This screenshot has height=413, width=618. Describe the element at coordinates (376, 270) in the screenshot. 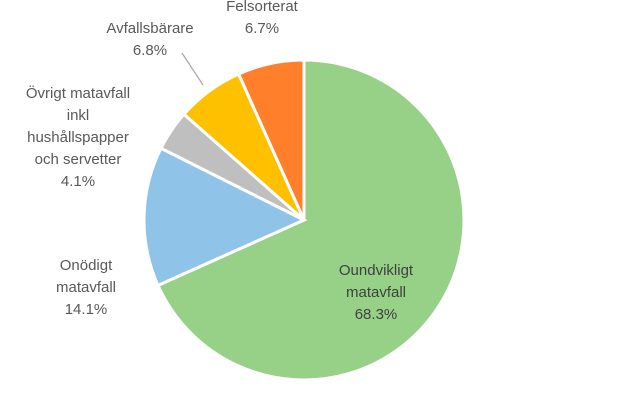

I see `slice-label-line: Oundvikligt` at that location.